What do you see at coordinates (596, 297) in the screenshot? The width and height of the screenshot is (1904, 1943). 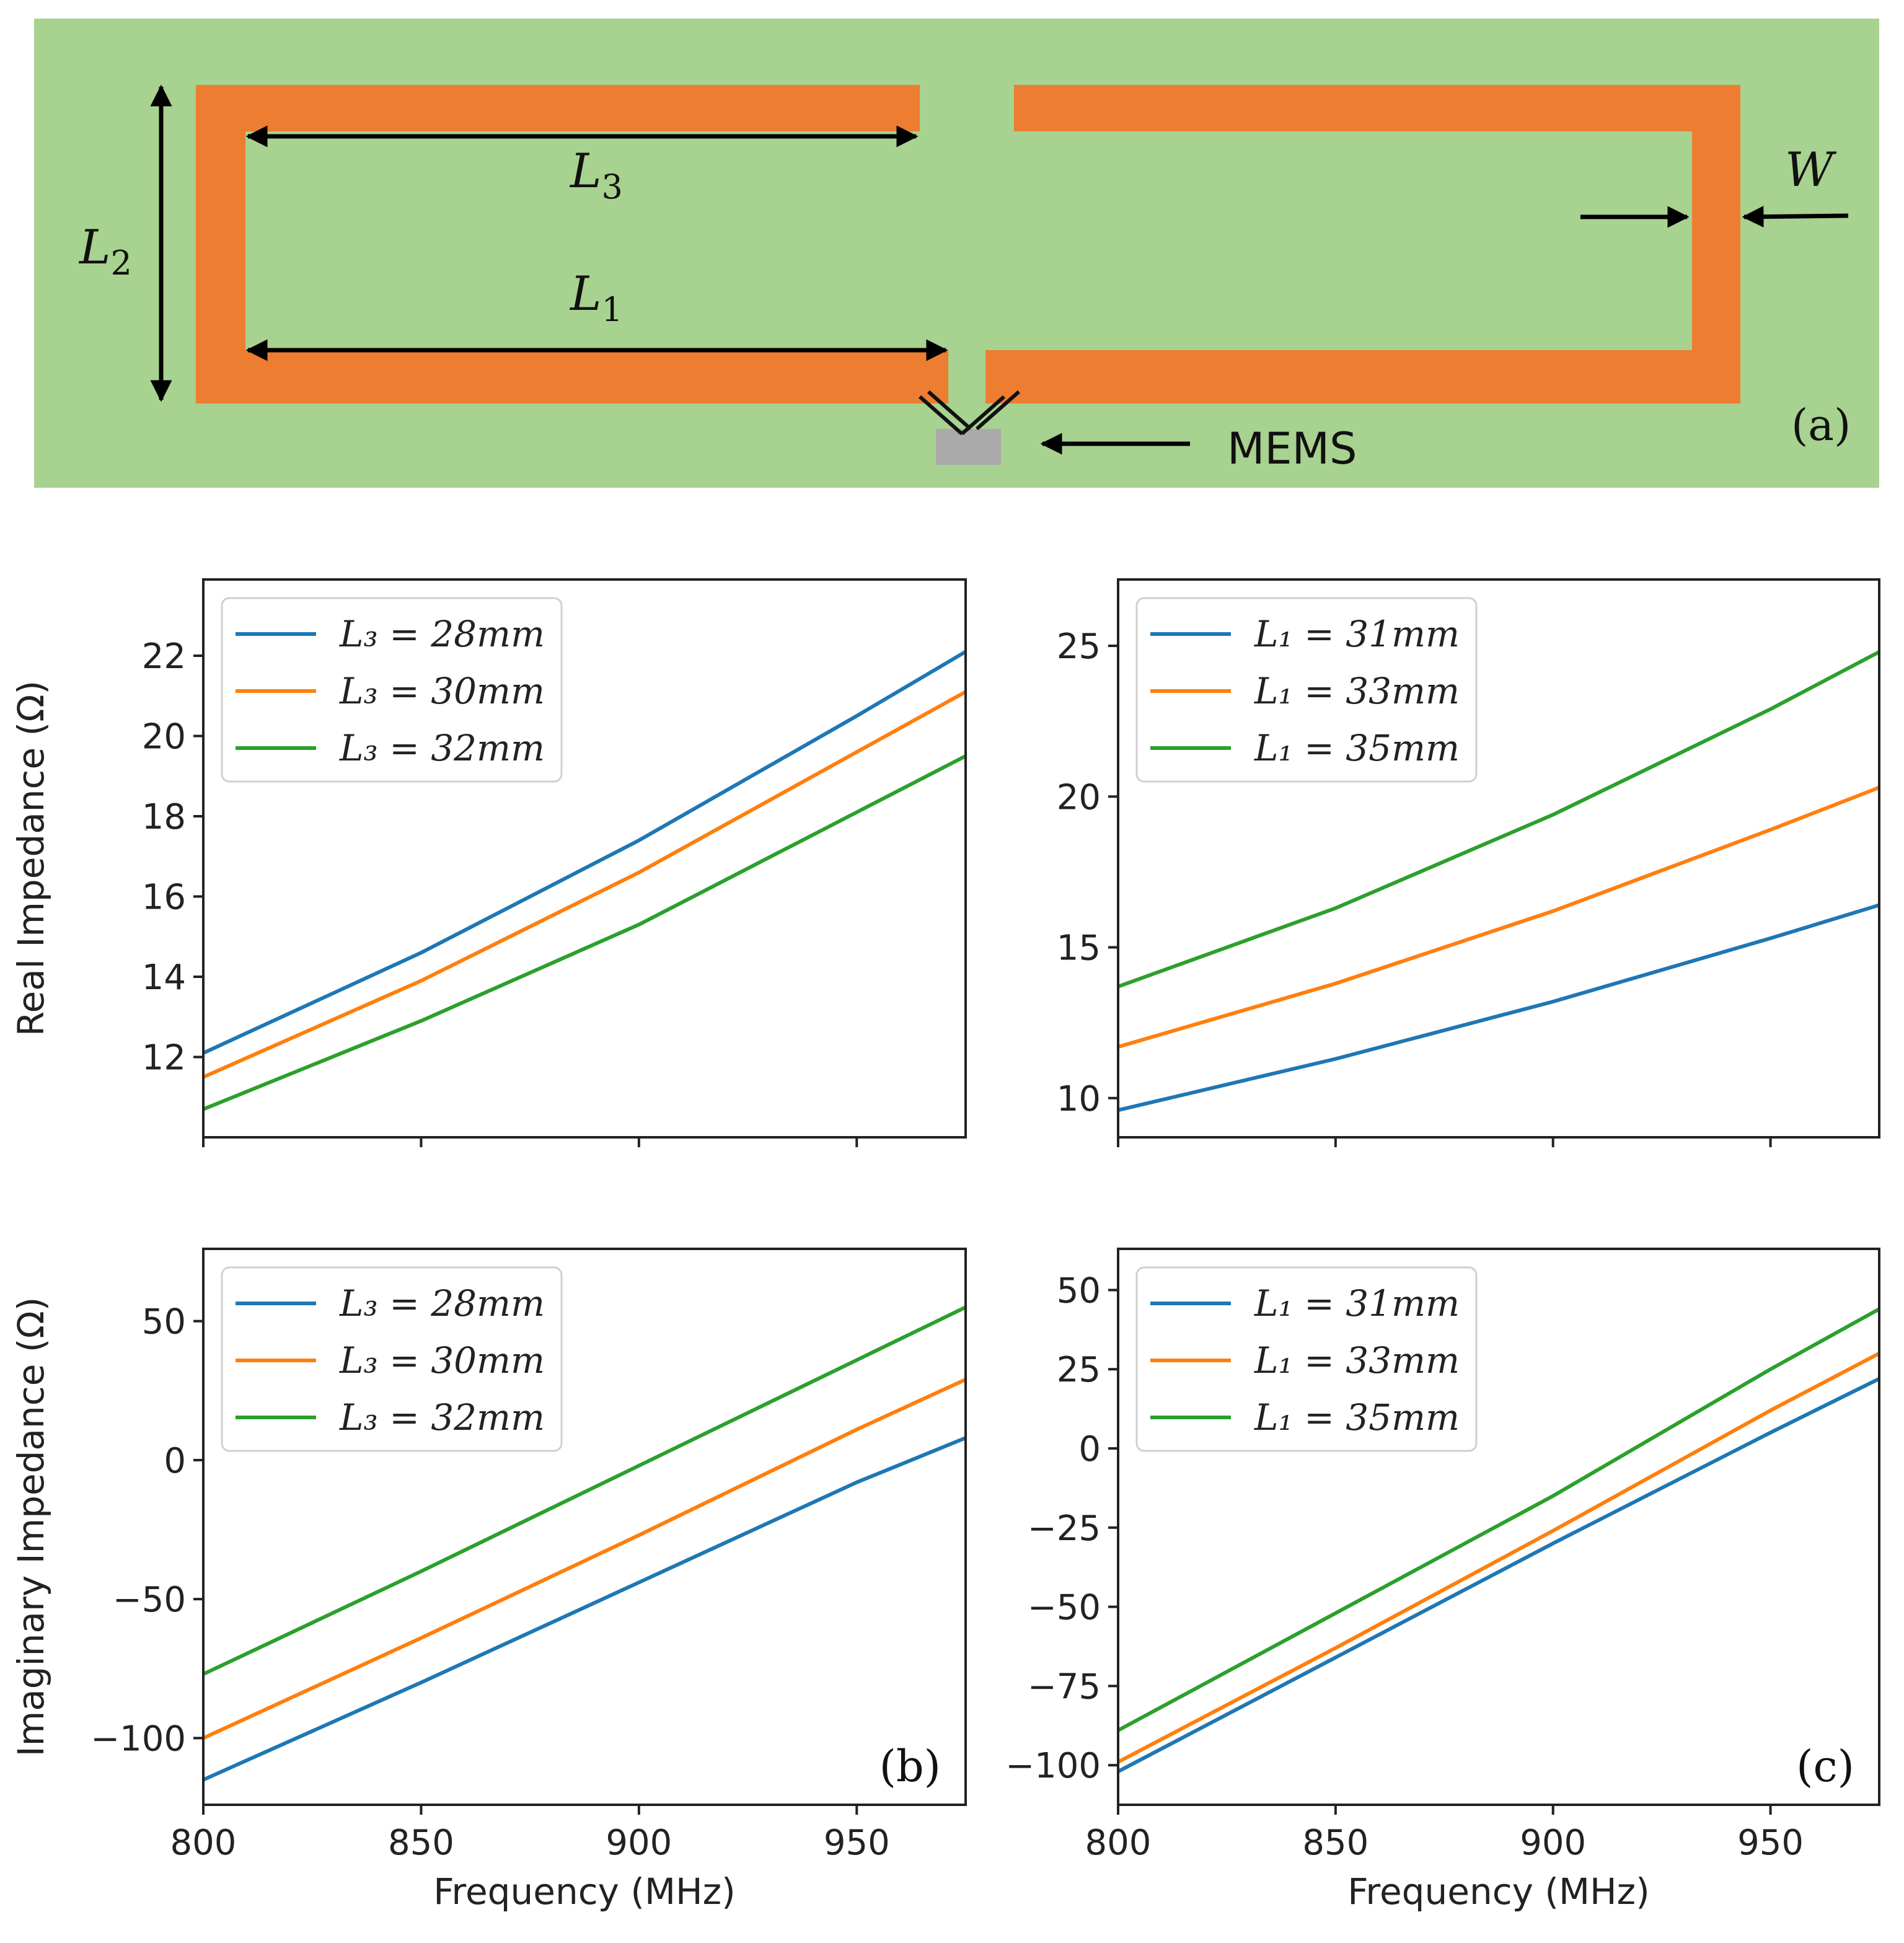 I see `l1-label: L1` at bounding box center [596, 297].